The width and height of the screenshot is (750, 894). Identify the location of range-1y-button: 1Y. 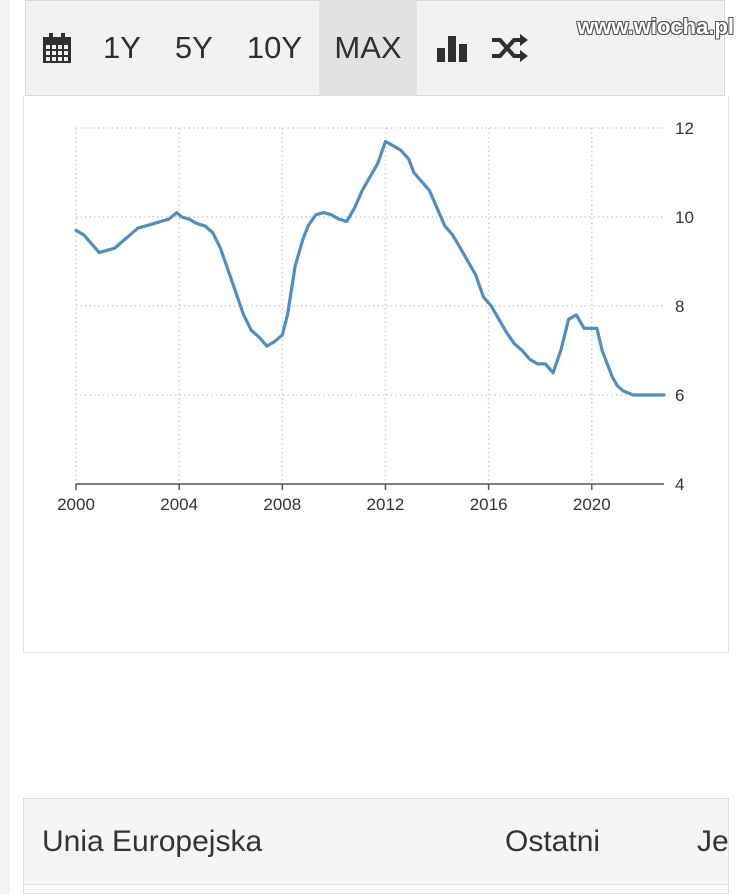
(122, 47).